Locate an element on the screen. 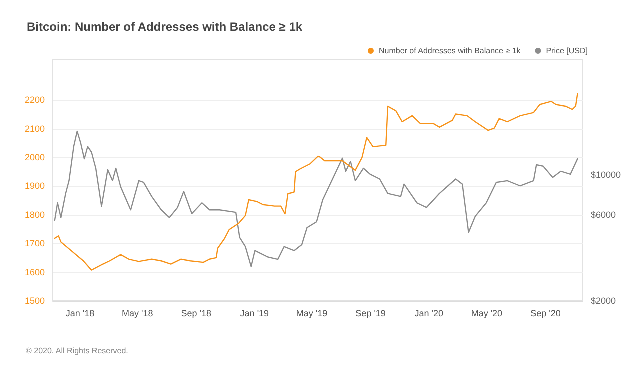  chart-title: Bitcoin: Number of Addresses with Balance ≥ 1k is located at coordinates (165, 27).